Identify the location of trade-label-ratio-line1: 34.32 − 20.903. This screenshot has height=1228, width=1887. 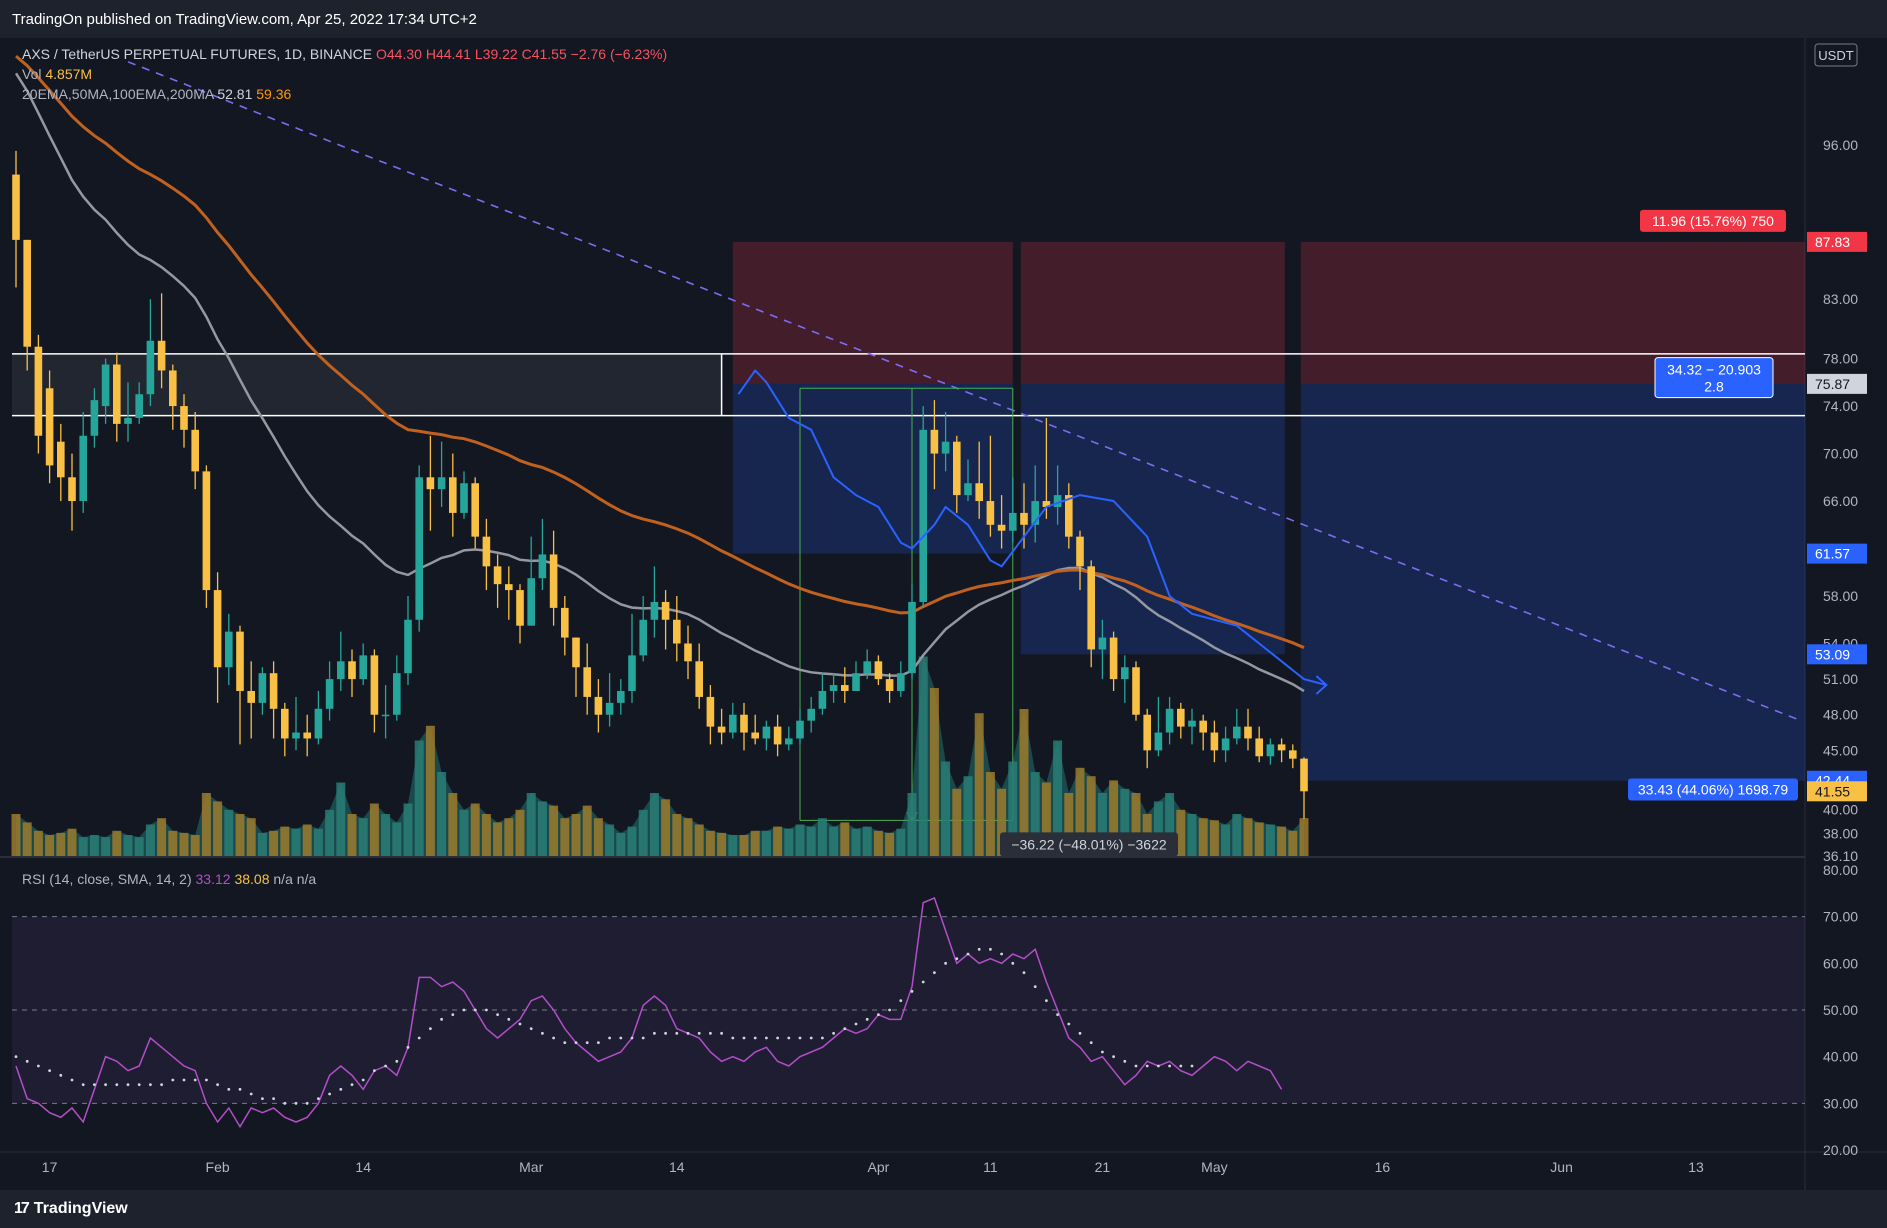
(1714, 370).